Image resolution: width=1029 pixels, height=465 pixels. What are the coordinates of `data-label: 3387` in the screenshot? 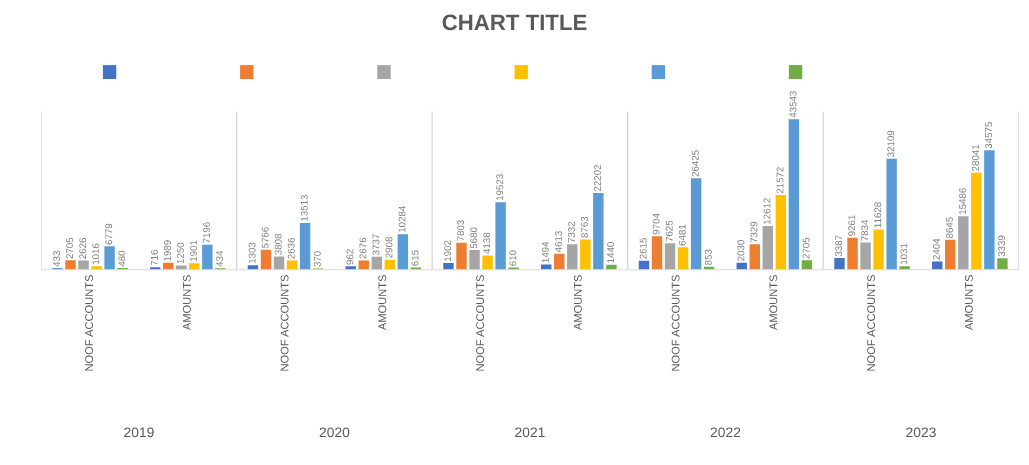 It's located at (839, 246).